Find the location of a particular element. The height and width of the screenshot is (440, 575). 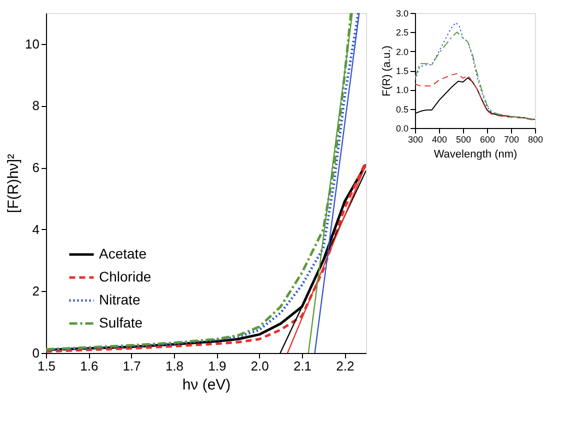

x-tick-label: 2.0 is located at coordinates (259, 366).